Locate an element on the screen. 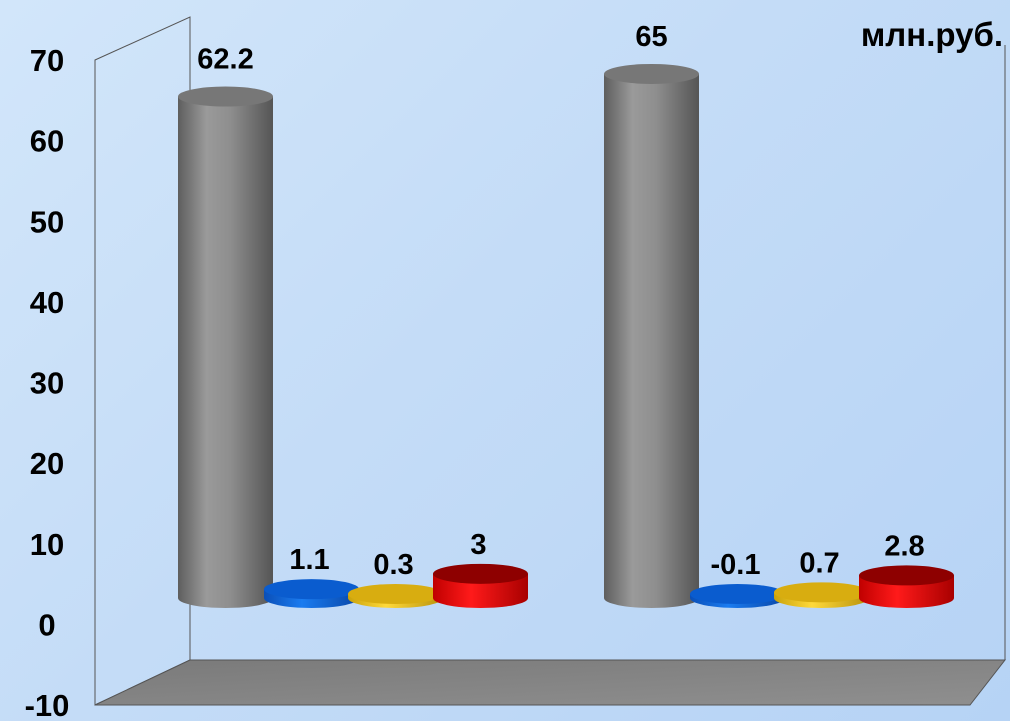 The image size is (1010, 721). data-label: -0.1 is located at coordinates (736, 565).